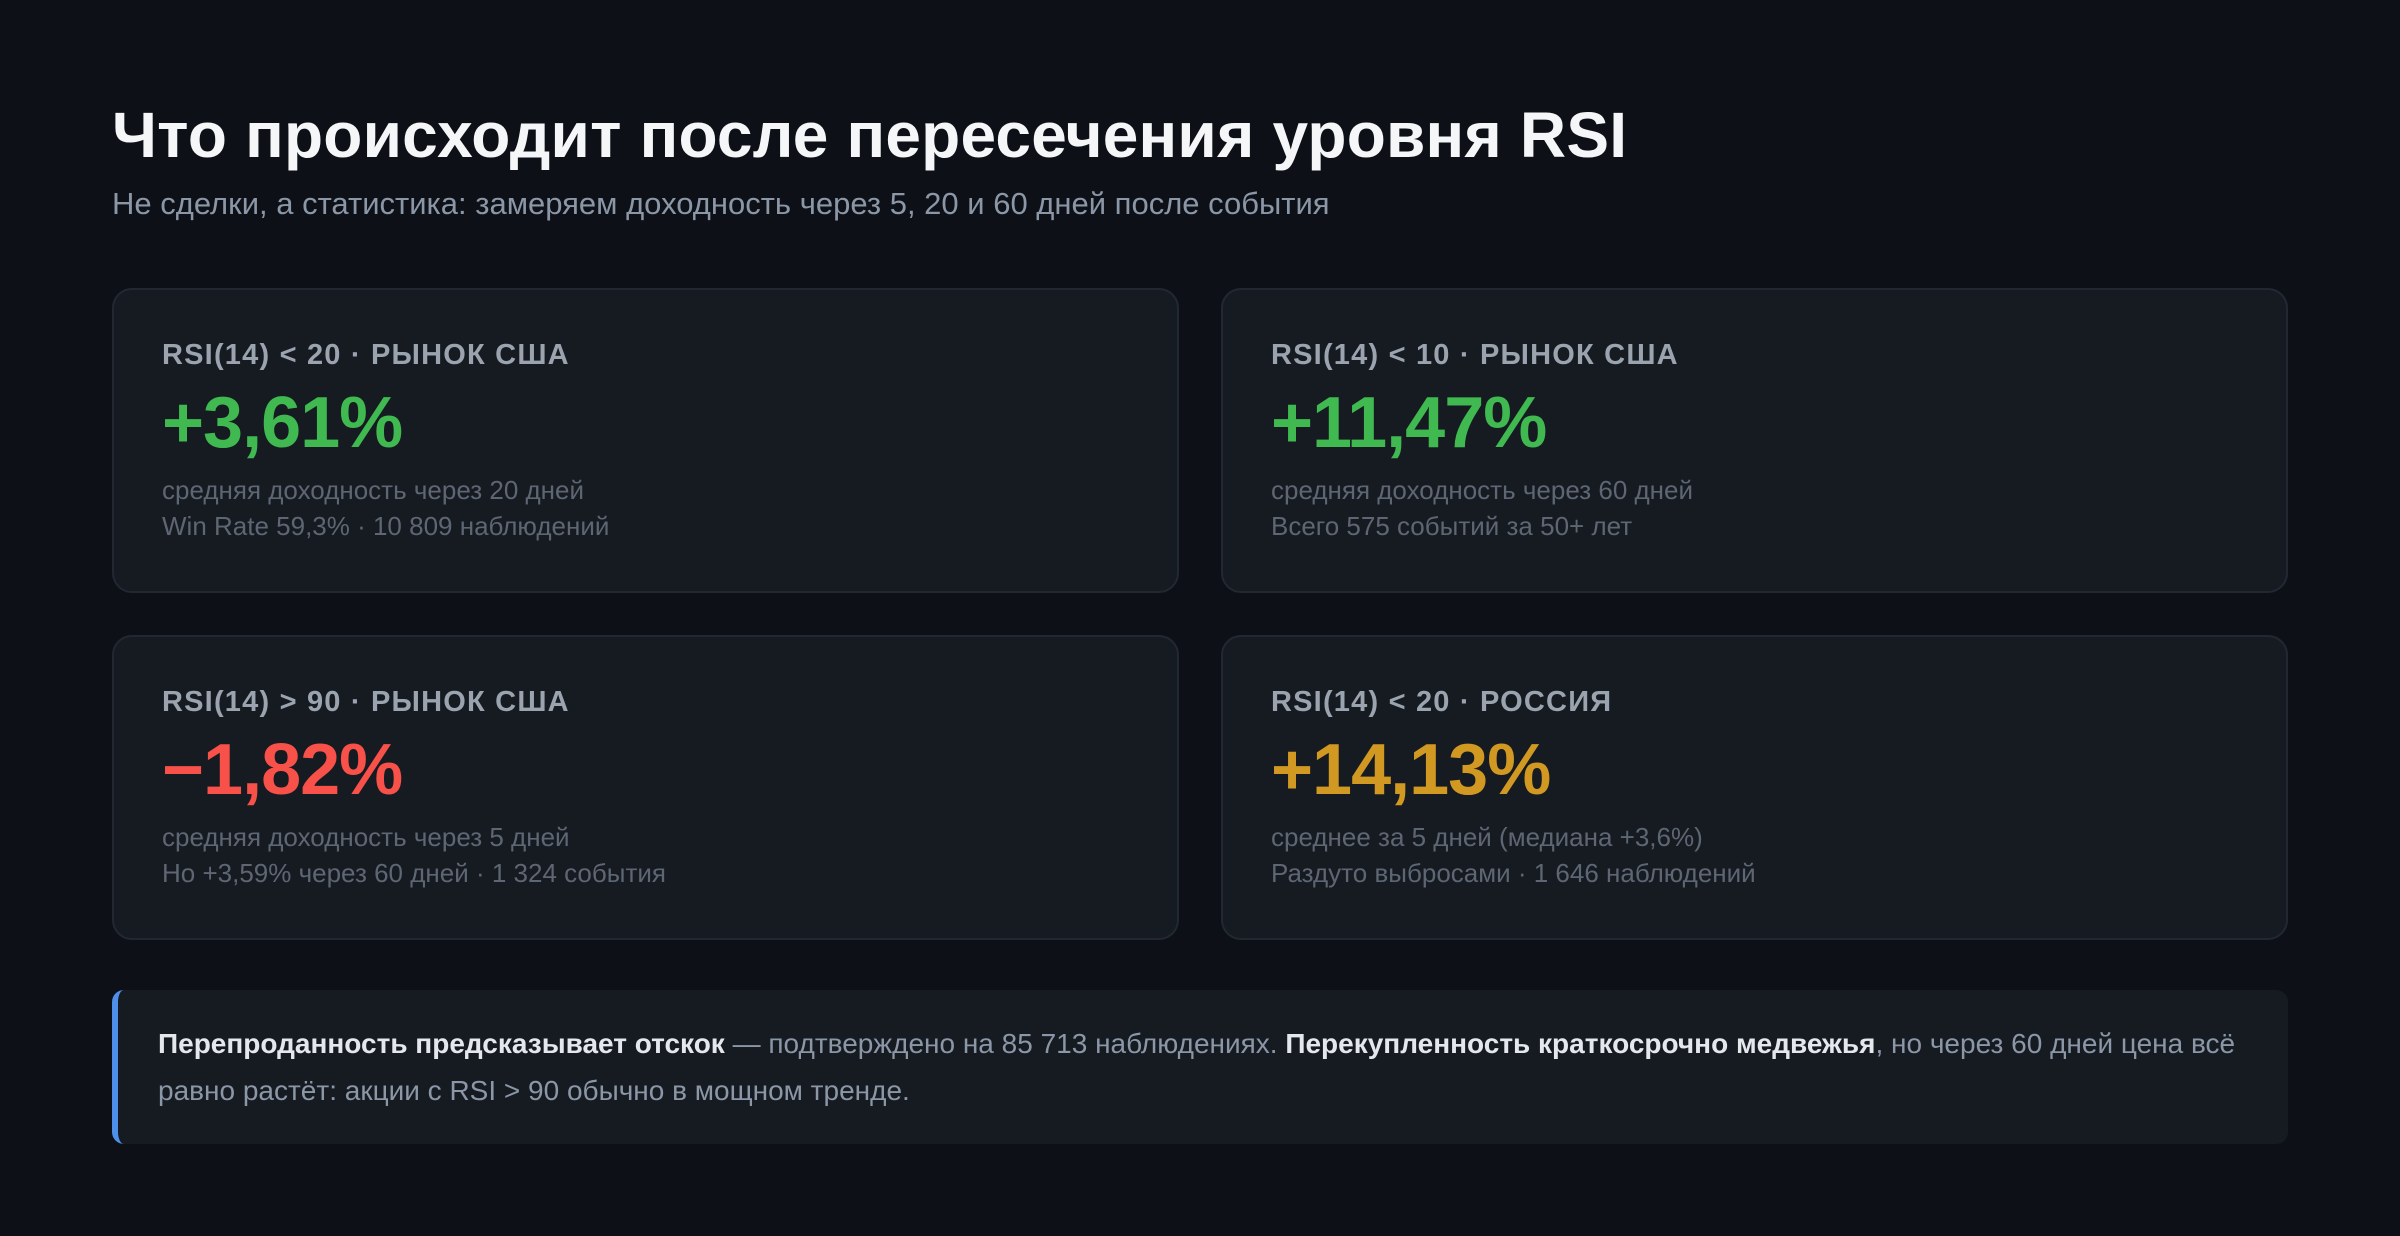  I want to click on callout-text-oversold: — подтверждено на 85 713 наблюдениях., so click(1005, 1043).